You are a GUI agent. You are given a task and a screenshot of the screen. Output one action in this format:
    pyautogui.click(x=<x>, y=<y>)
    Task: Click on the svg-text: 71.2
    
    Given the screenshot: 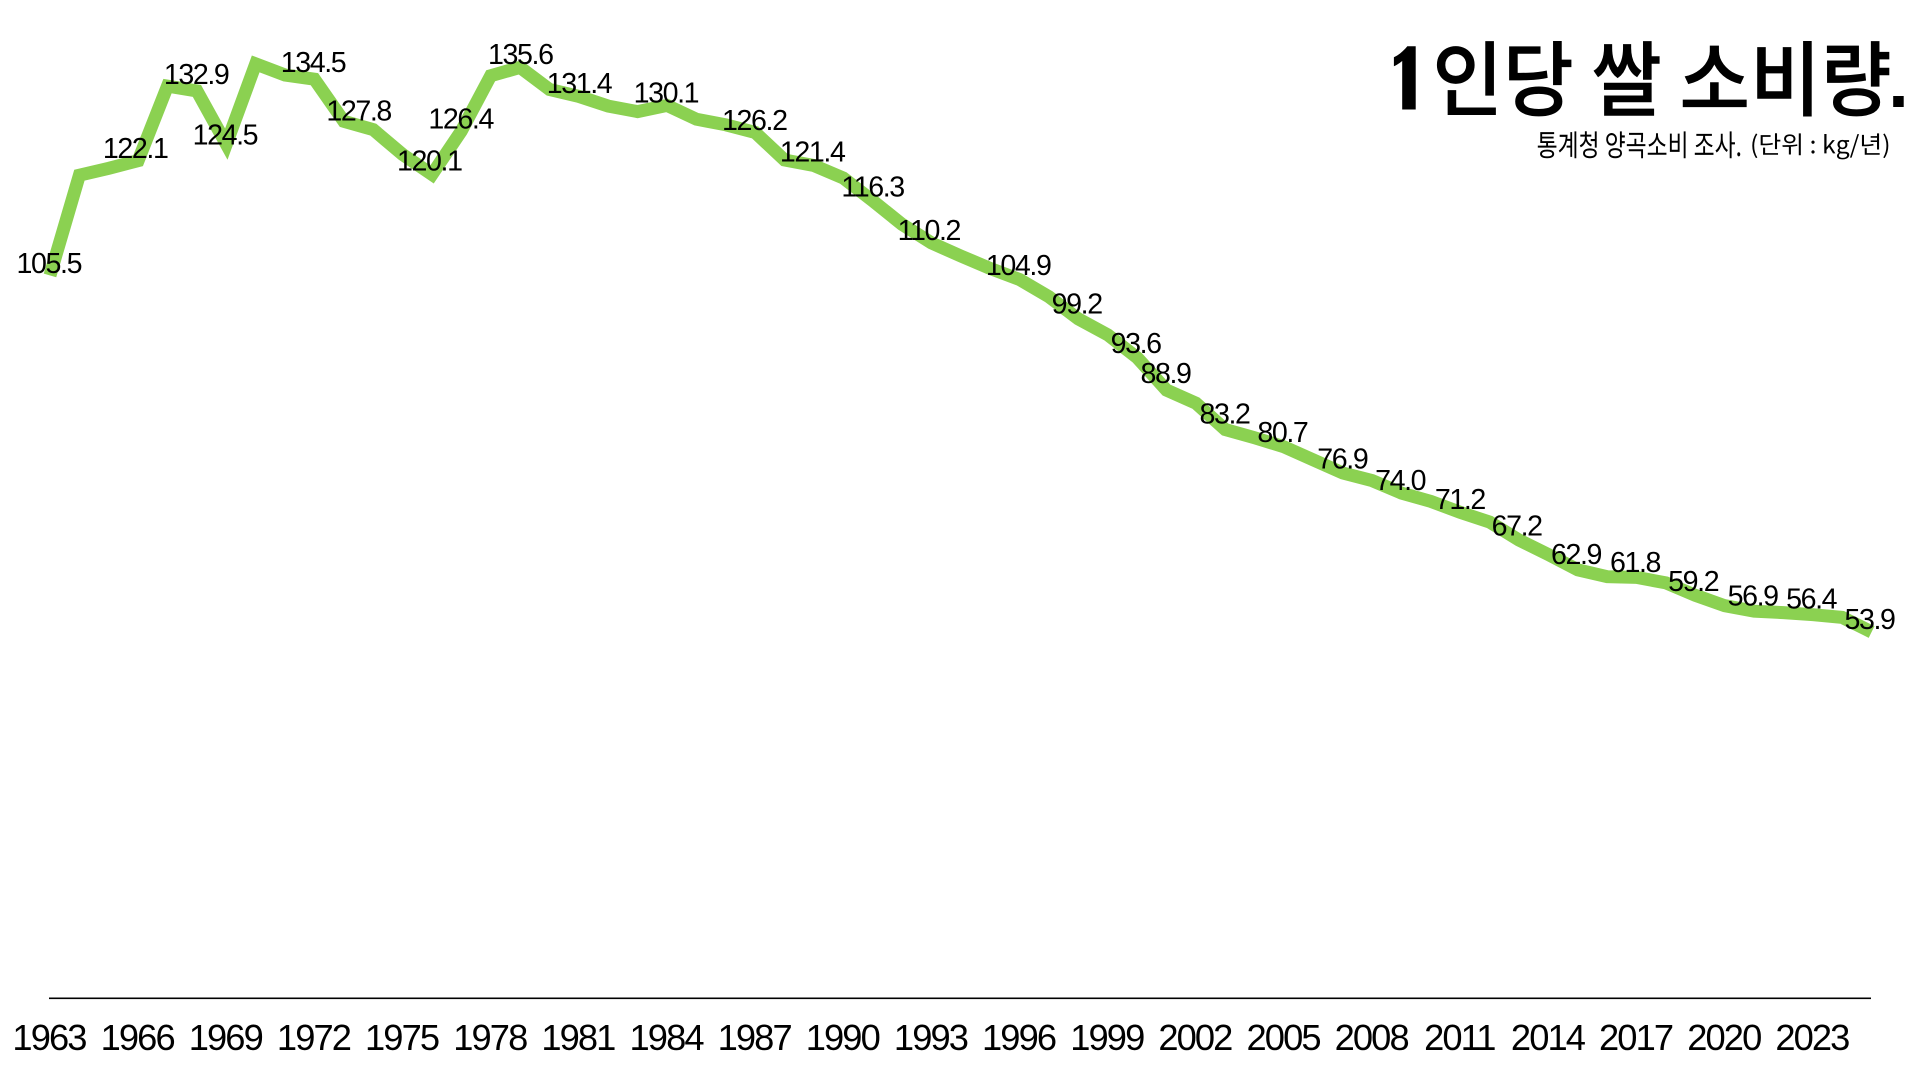 What is the action you would take?
    pyautogui.click(x=1460, y=500)
    